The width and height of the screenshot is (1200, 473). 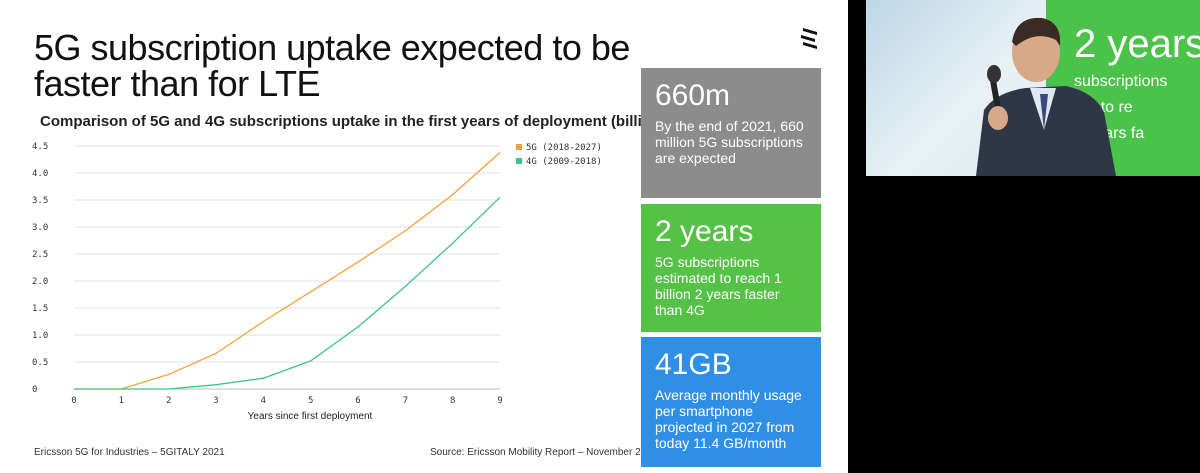 I want to click on x-tick-label: 8, so click(x=452, y=401).